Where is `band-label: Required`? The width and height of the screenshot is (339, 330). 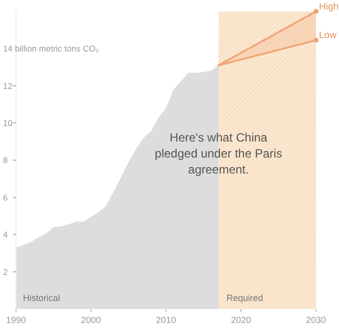 band-label: Required is located at coordinates (245, 298).